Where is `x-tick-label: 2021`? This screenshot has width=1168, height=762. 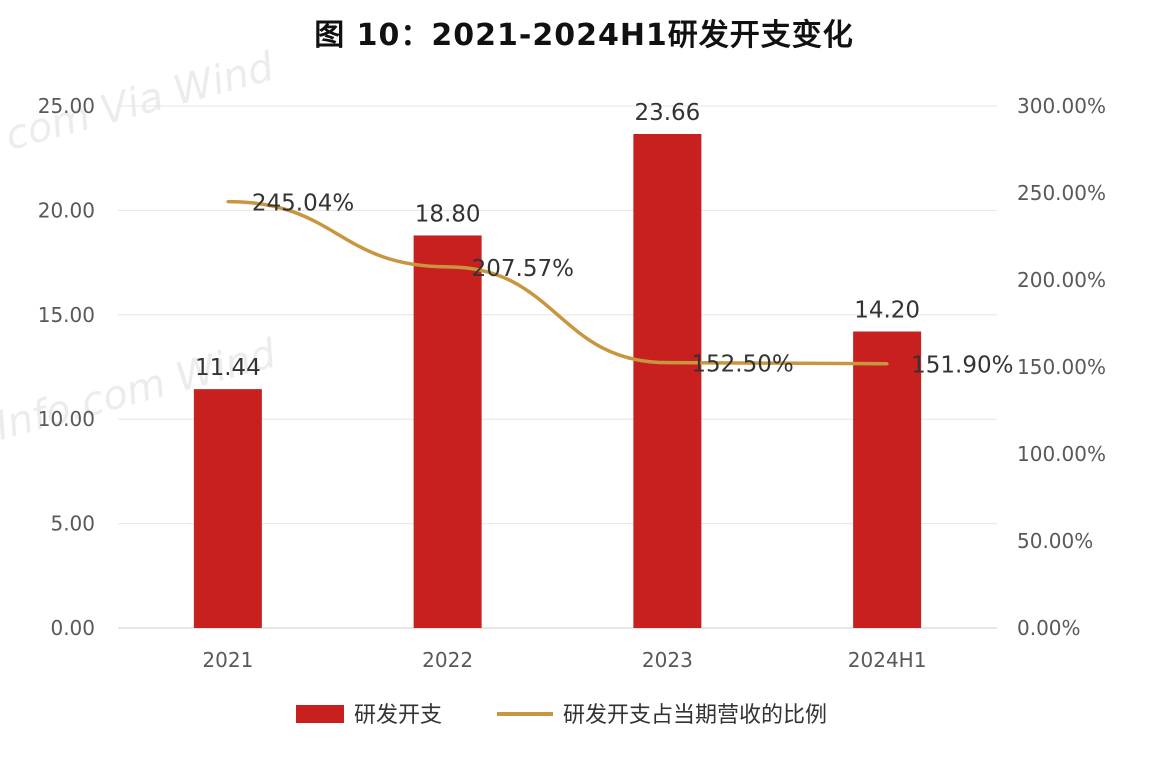 x-tick-label: 2021 is located at coordinates (227, 660).